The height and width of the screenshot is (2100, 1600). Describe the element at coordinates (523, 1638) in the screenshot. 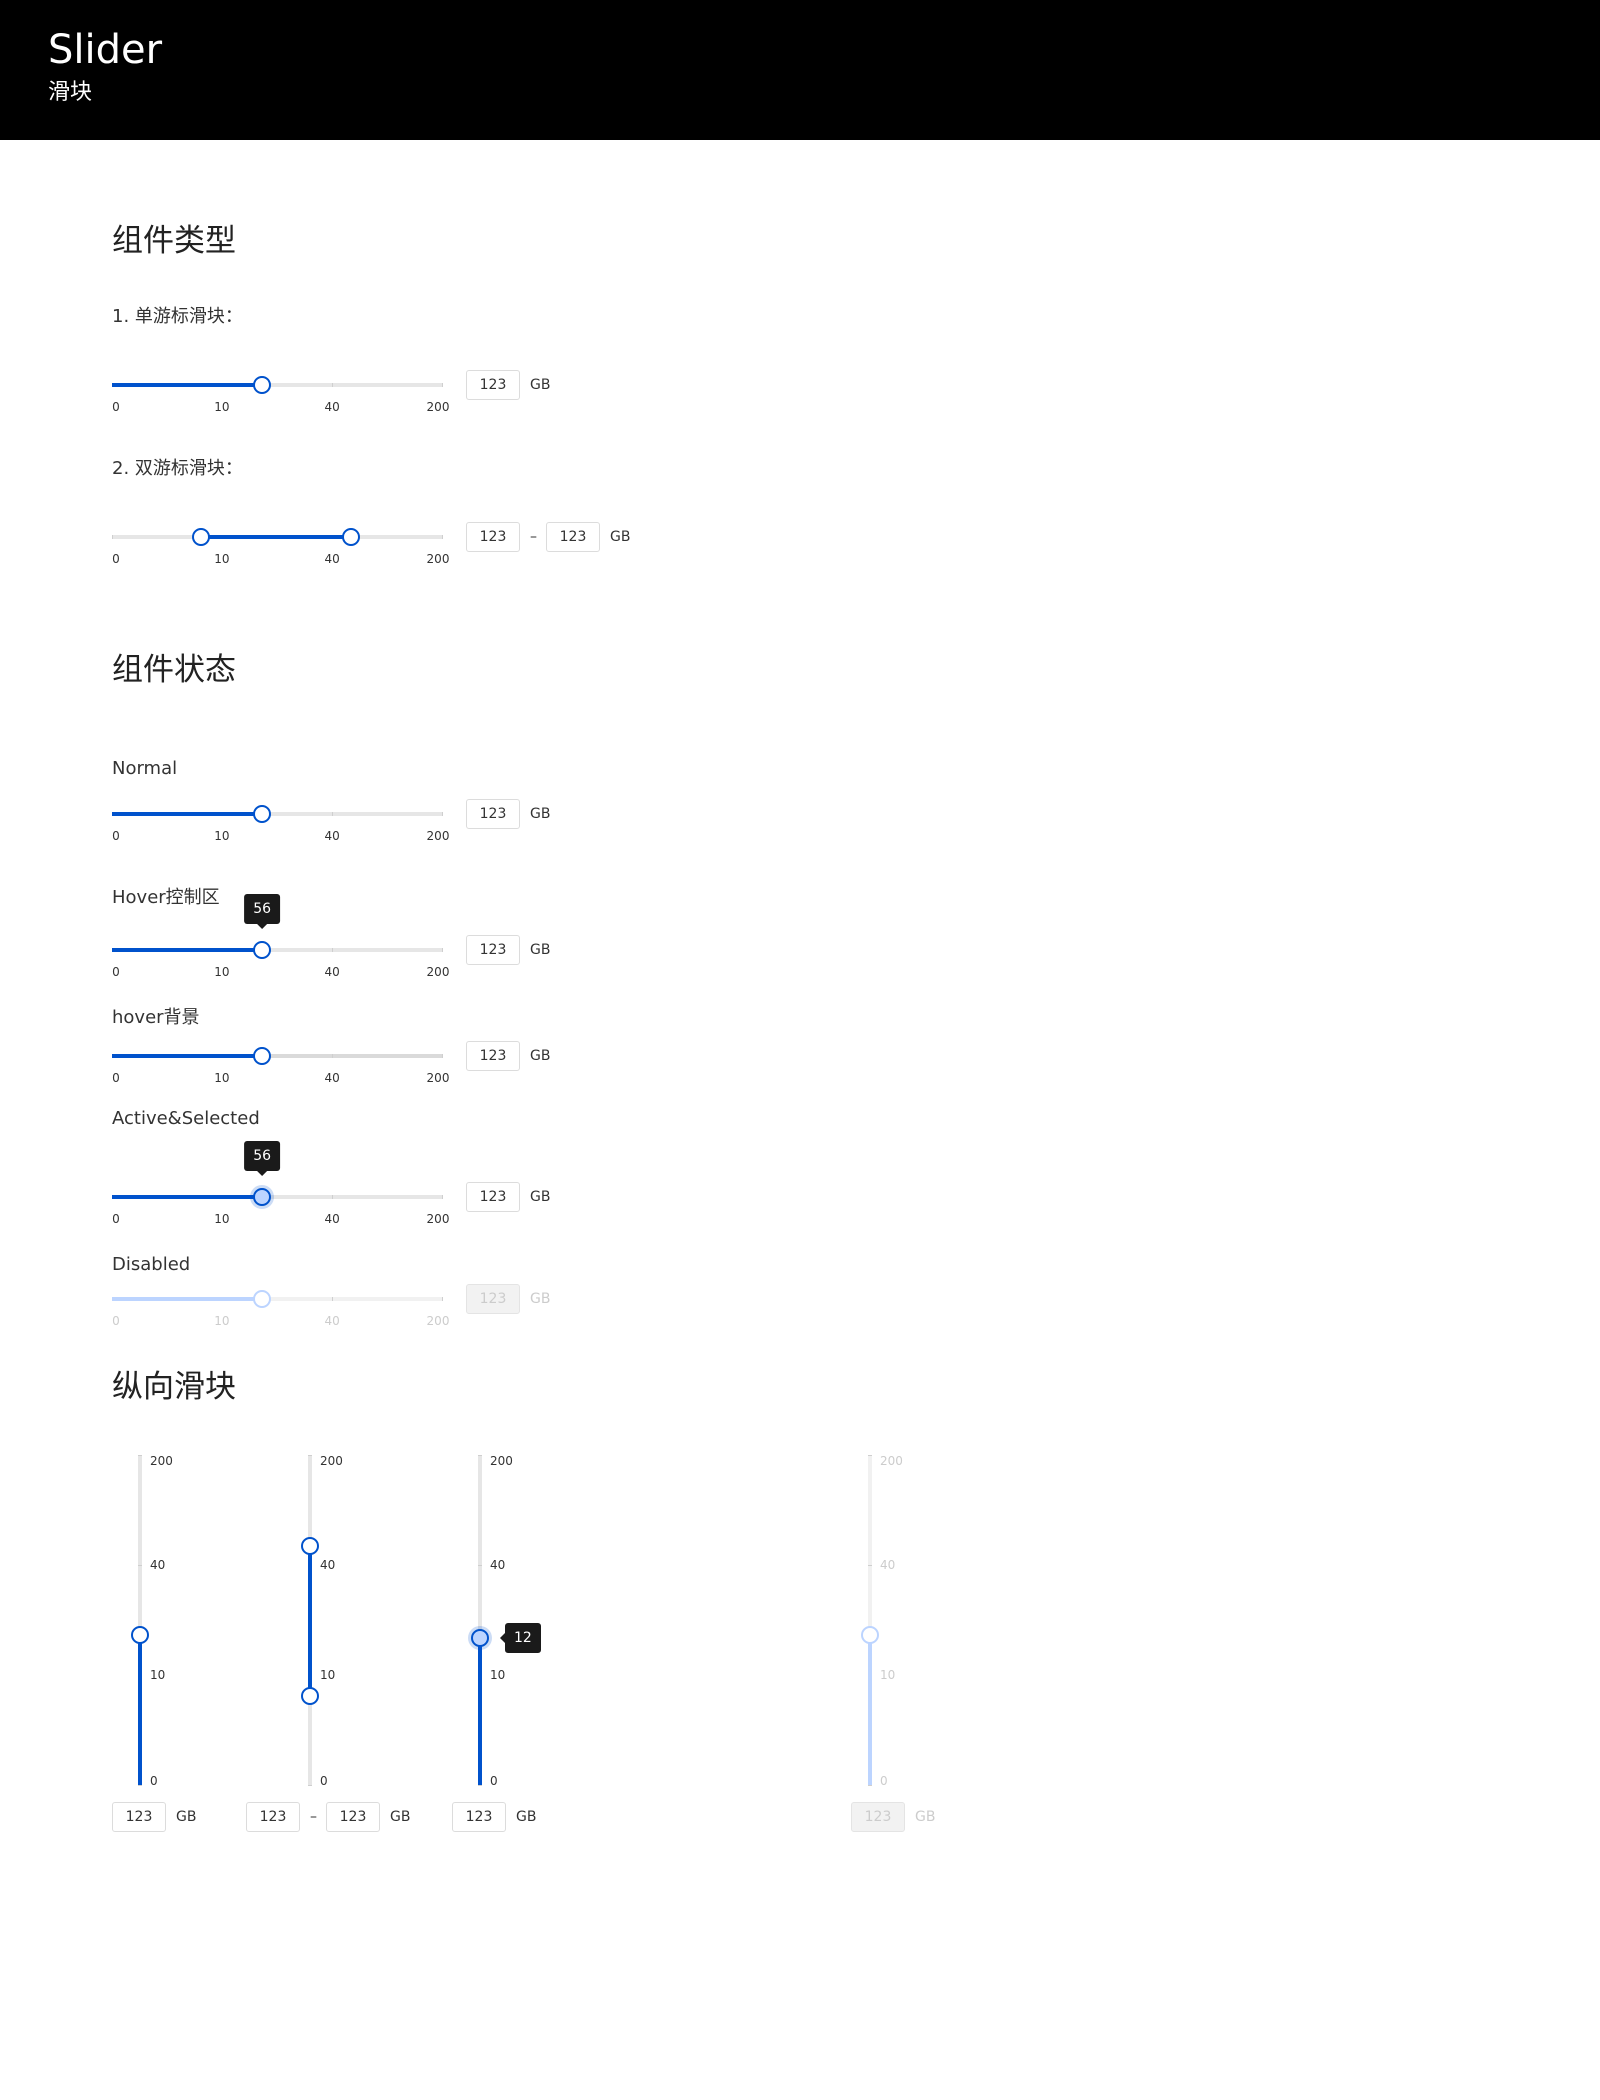

I see `slider-tooltip: 12` at that location.